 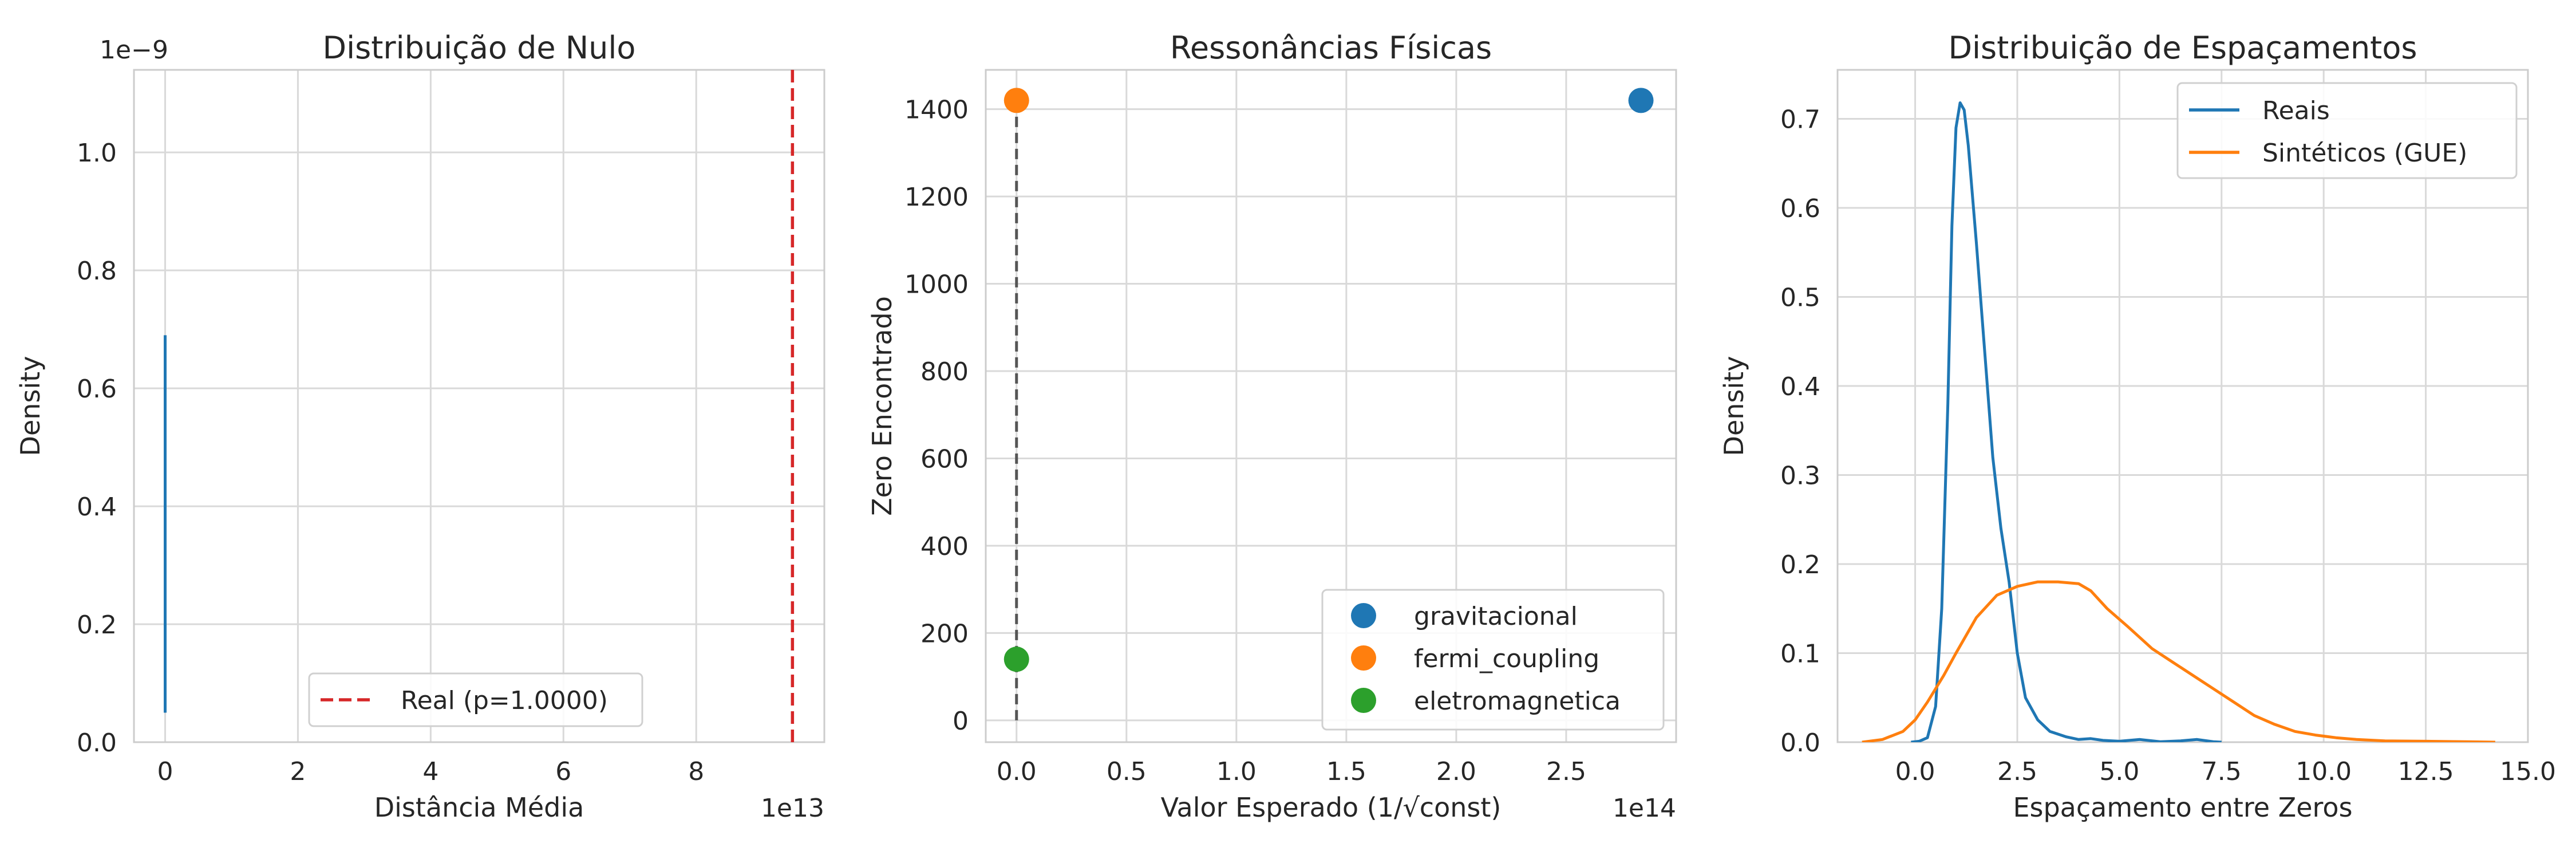 I want to click on x-tick-label: 1.5, so click(x=1346, y=771).